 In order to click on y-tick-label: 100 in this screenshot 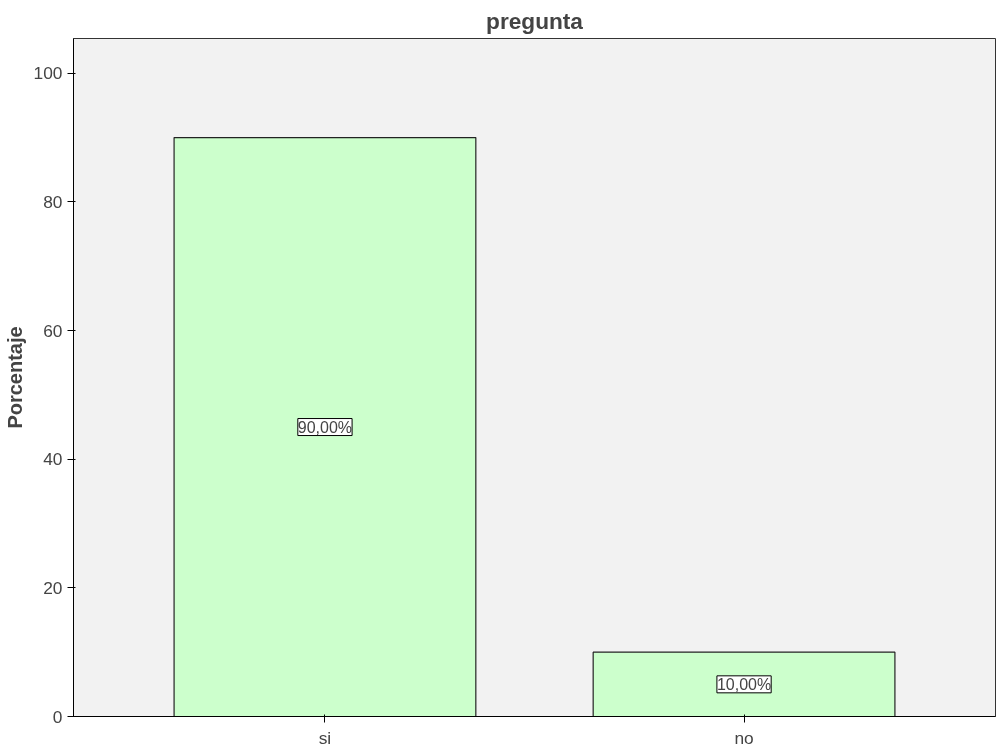, I will do `click(48, 73)`.